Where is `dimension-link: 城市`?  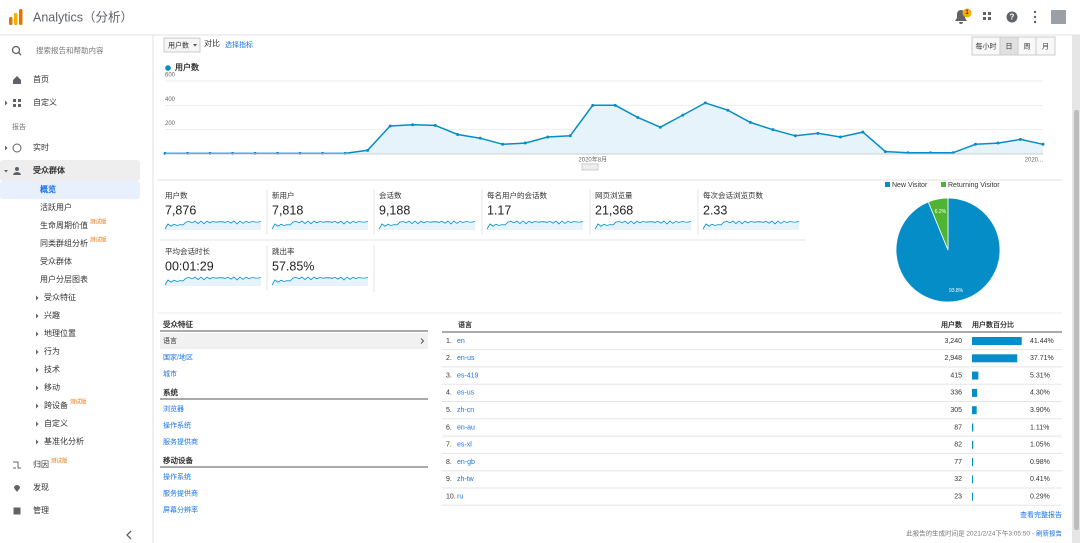 dimension-link: 城市 is located at coordinates (170, 373).